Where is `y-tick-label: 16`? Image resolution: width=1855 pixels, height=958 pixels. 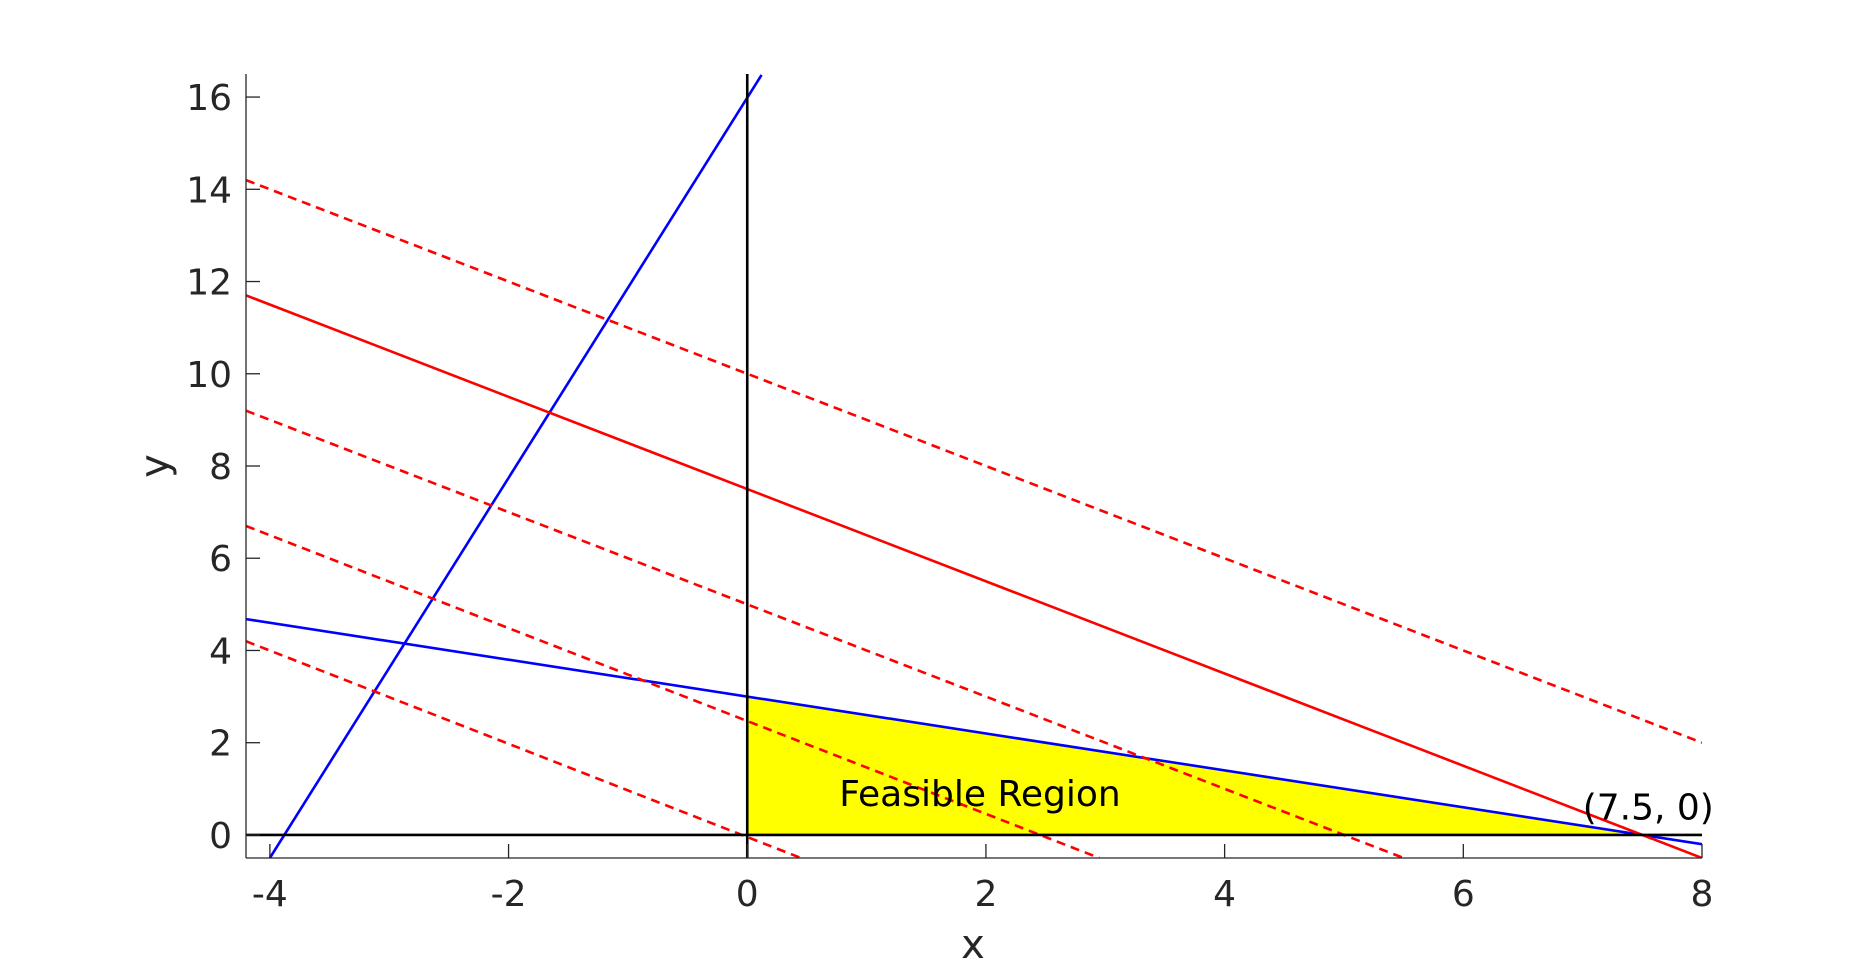
y-tick-label: 16 is located at coordinates (209, 98).